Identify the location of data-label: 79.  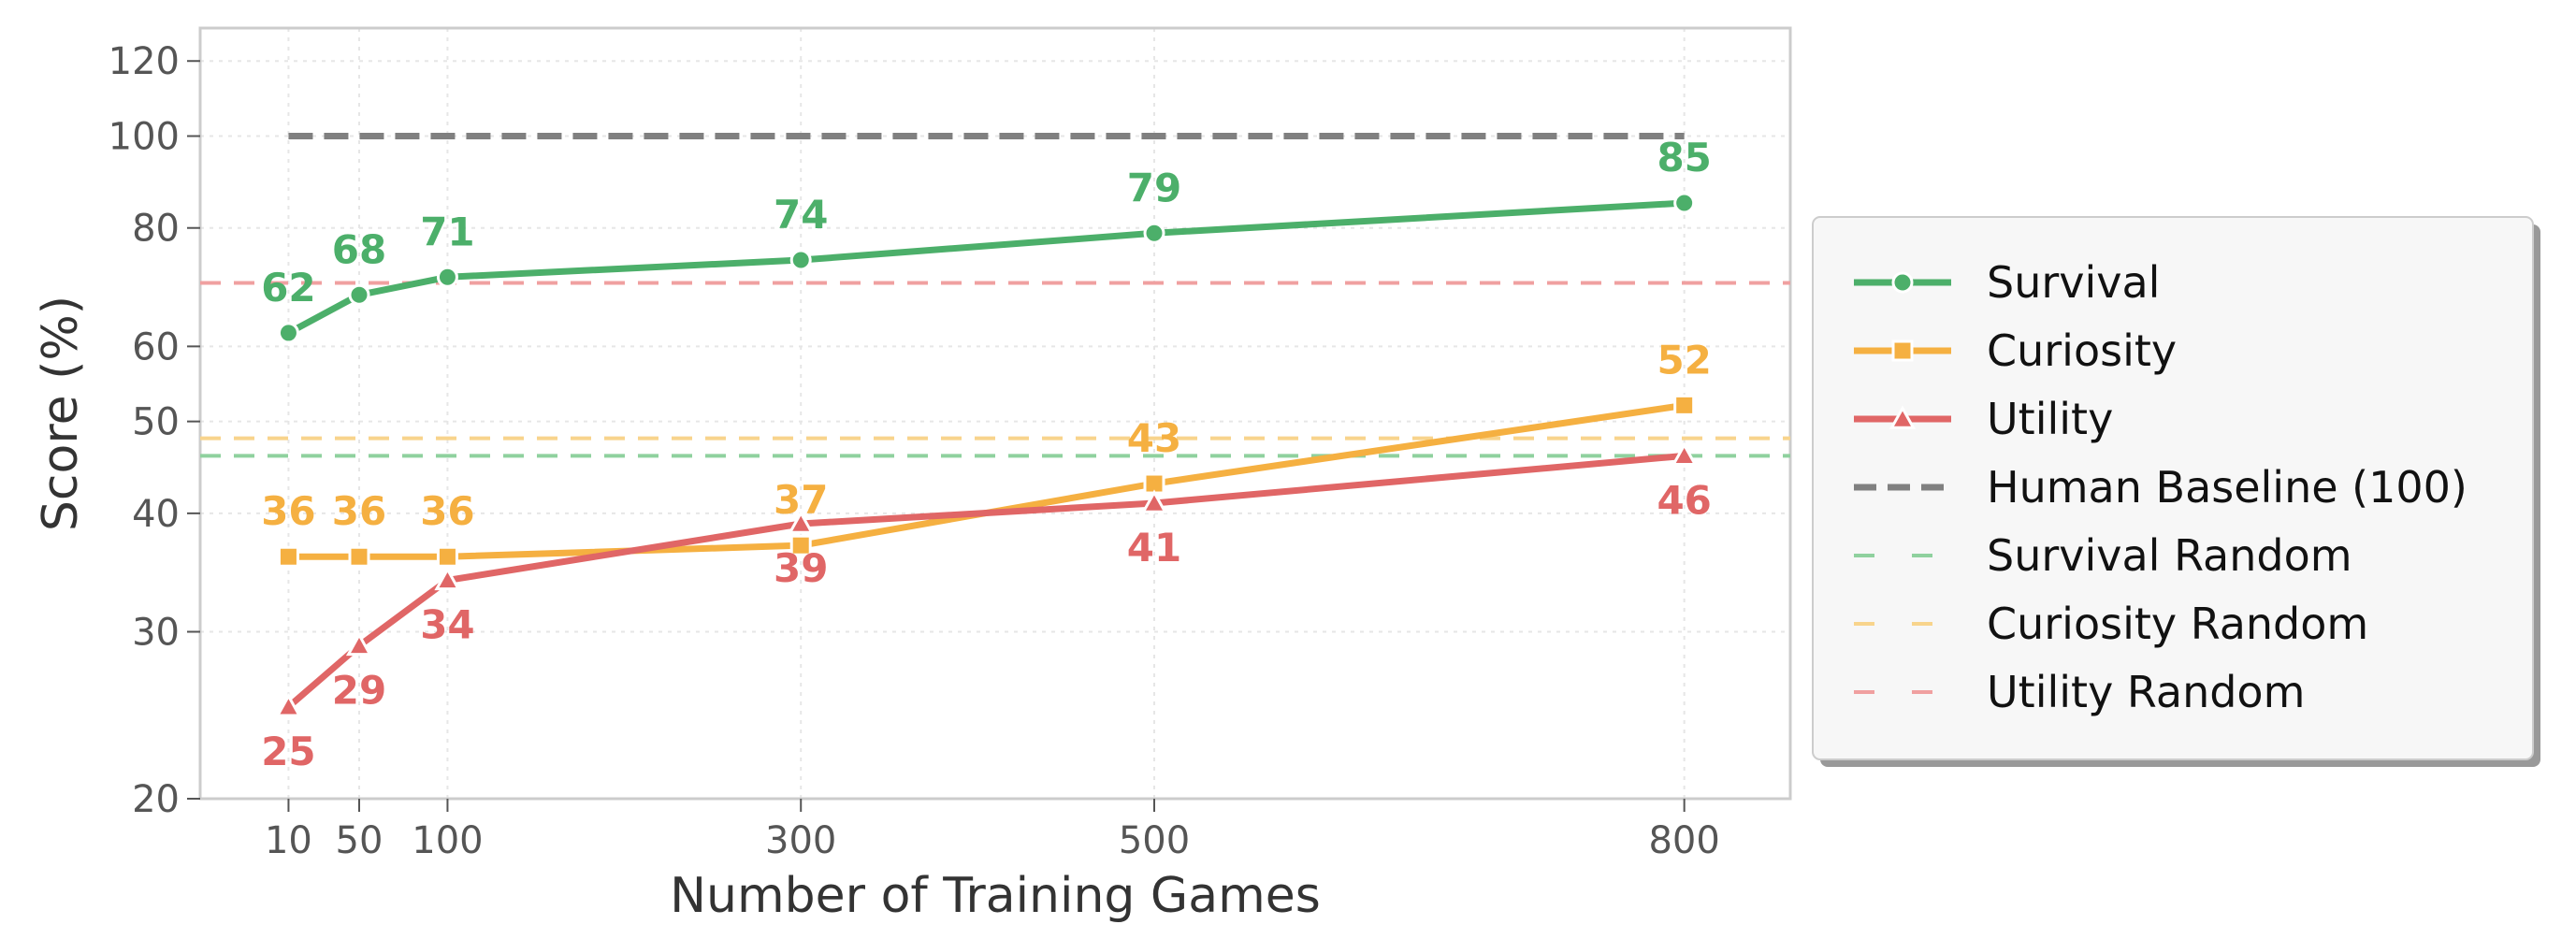
(1154, 187).